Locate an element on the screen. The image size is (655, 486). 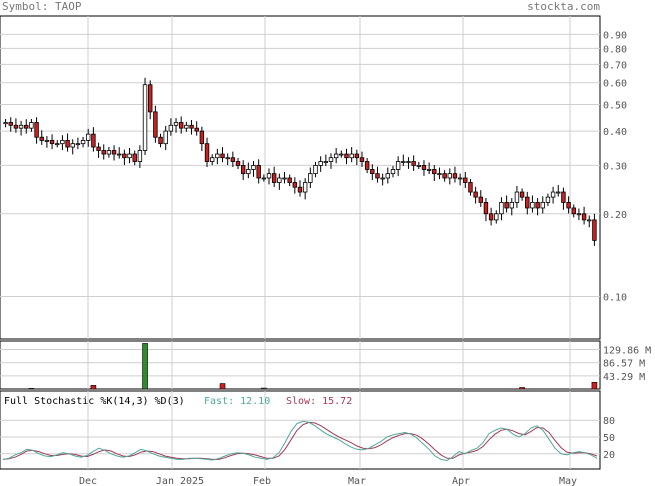
price-tick-label: 0.30 is located at coordinates (615, 166).